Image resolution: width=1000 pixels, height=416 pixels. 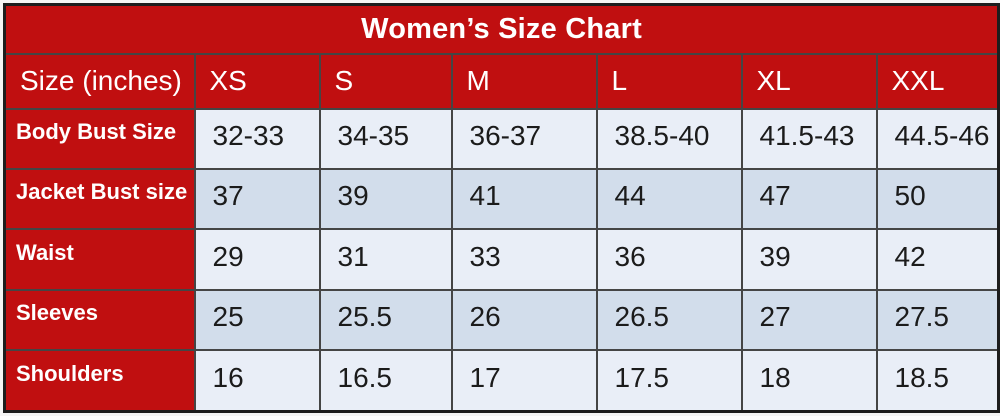 I want to click on value-cell: 25, so click(x=257, y=320).